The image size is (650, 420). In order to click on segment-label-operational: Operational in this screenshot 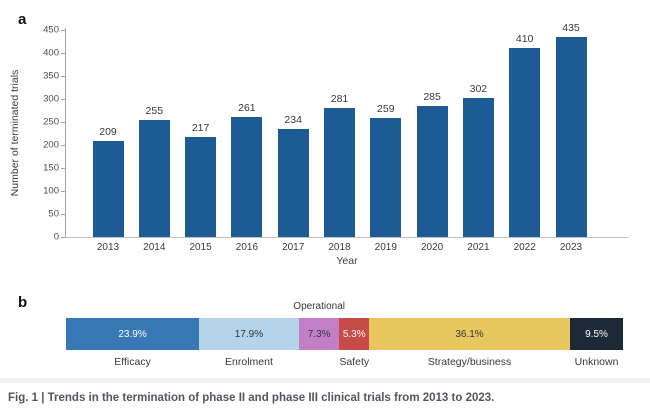, I will do `click(319, 306)`.